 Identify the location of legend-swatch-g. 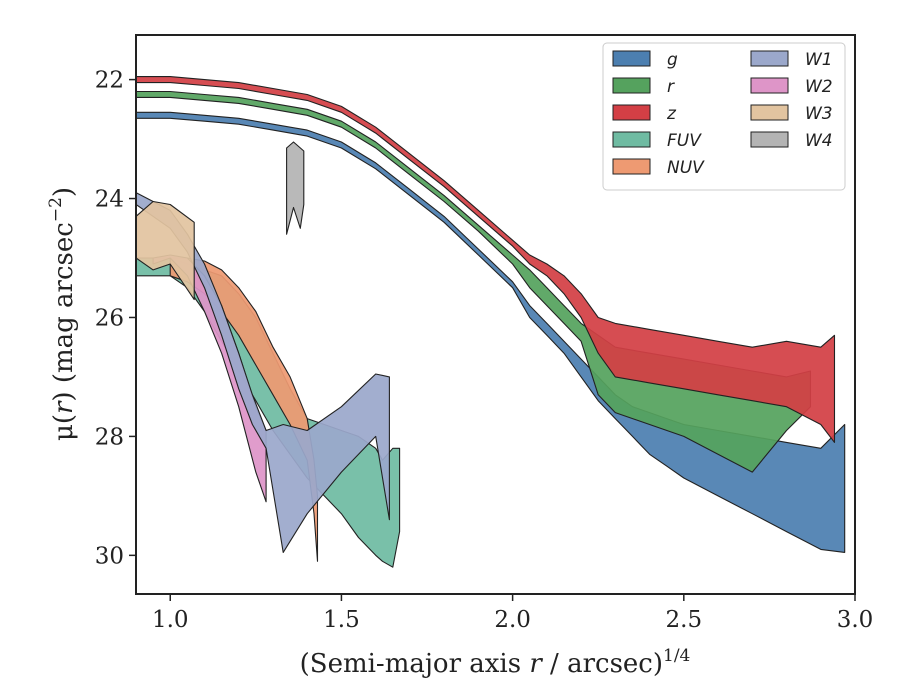
(631, 58).